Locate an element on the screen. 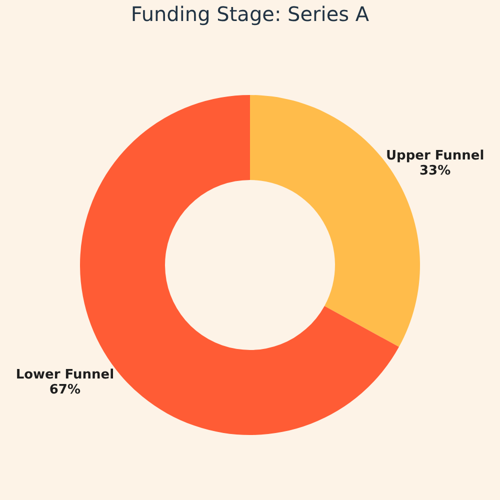 This screenshot has height=500, width=500. slice-label: Lower Funnel is located at coordinates (65, 374).